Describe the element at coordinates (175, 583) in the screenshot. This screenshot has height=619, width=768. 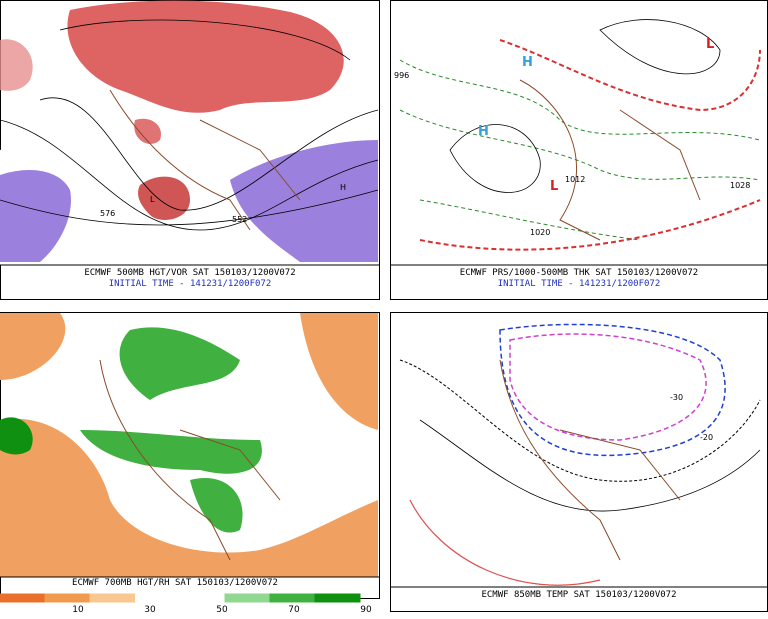
I see `panel-caption: ECMWF 700MB HGT/RH SAT 150103/1200V072` at that location.